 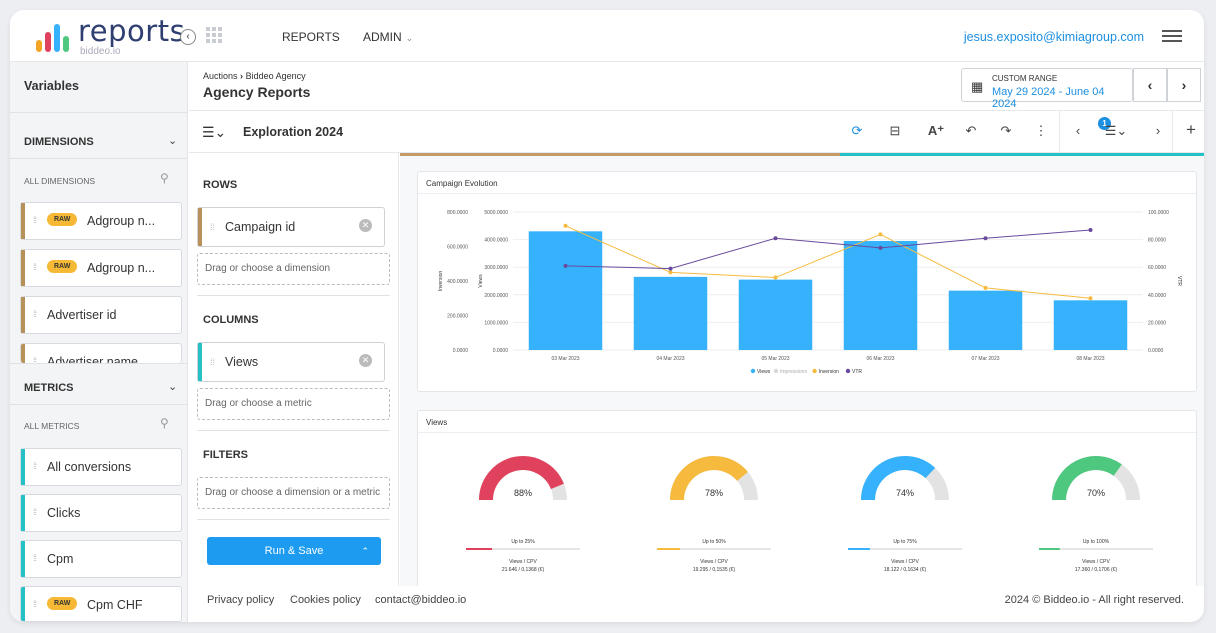 I want to click on previous-page-icon: ‹, so click(x=1078, y=130).